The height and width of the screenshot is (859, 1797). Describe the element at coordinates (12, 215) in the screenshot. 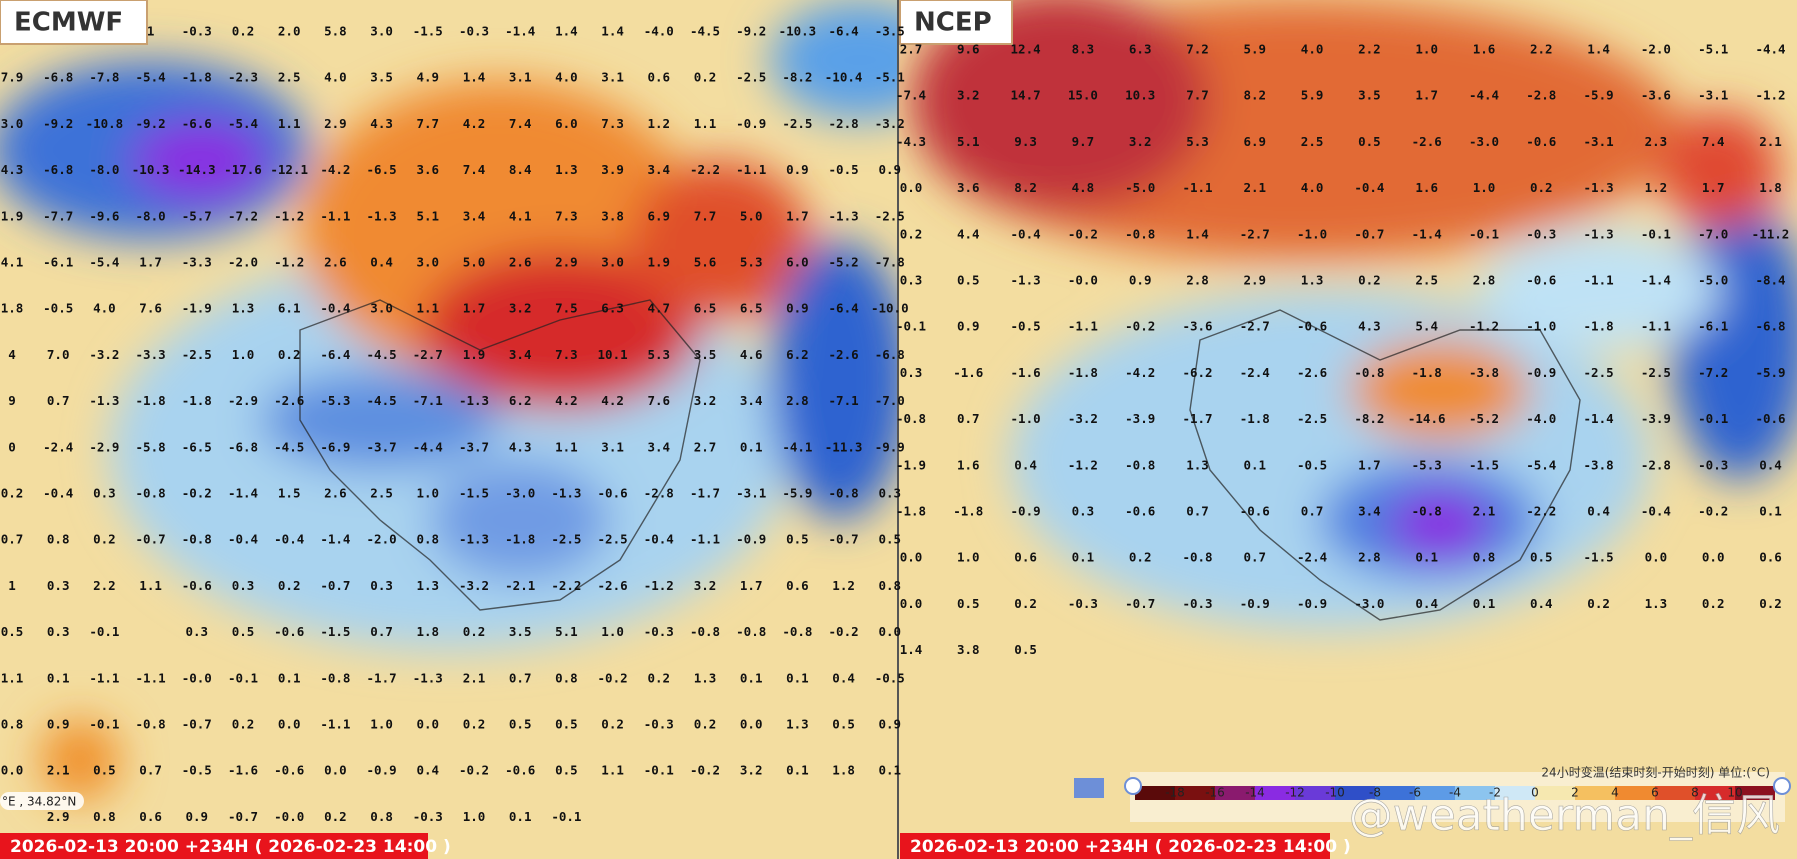

I see `grid-value: 1.9` at that location.